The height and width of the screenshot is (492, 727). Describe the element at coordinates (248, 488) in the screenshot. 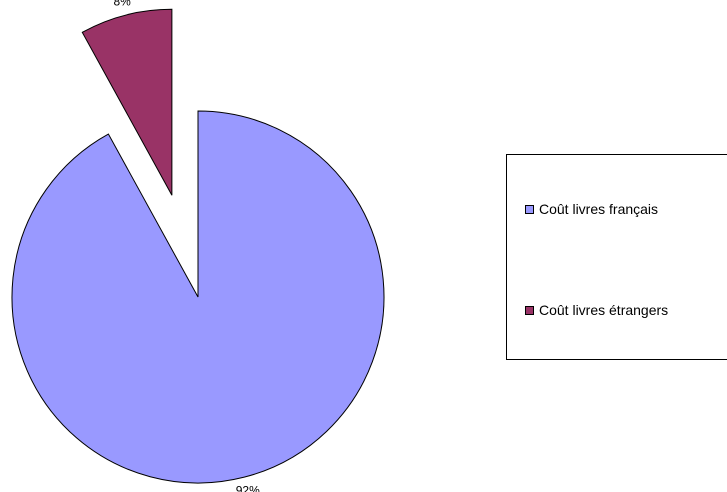

I see `slice-data-label-0: 92%` at that location.